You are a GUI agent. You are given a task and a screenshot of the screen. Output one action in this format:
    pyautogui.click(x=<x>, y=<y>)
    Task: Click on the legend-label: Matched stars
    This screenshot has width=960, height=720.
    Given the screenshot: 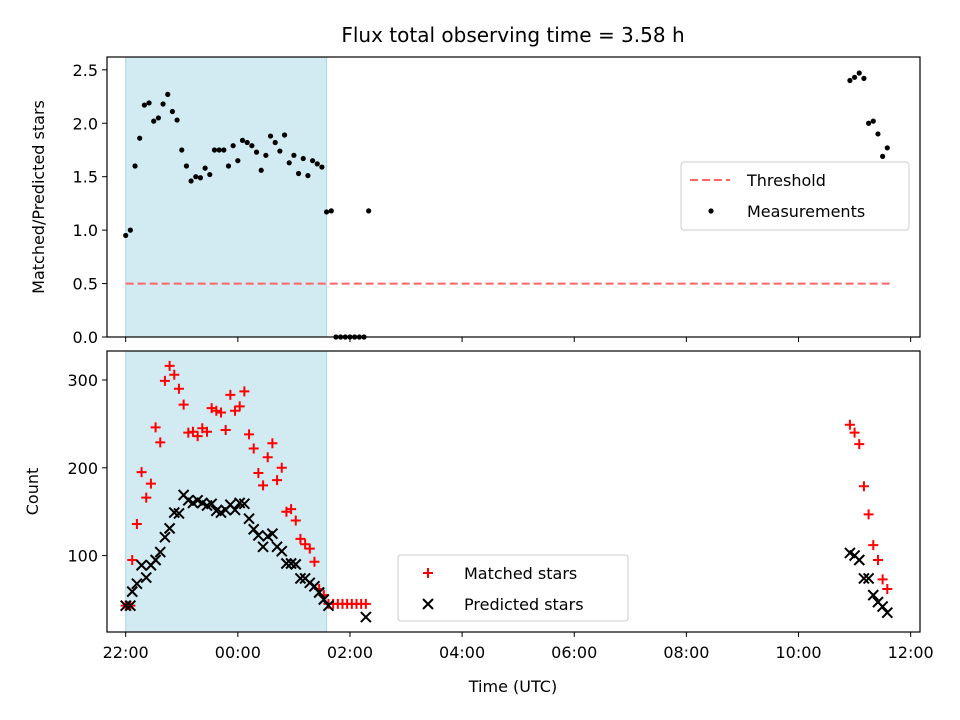 What is the action you would take?
    pyautogui.click(x=520, y=573)
    